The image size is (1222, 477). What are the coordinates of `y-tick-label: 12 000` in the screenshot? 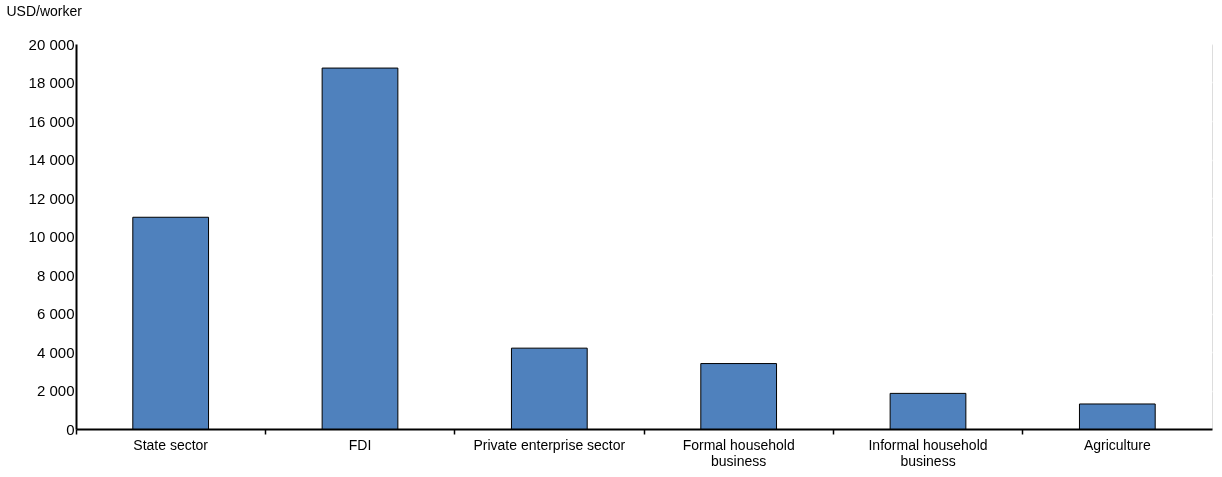 It's located at (51, 198).